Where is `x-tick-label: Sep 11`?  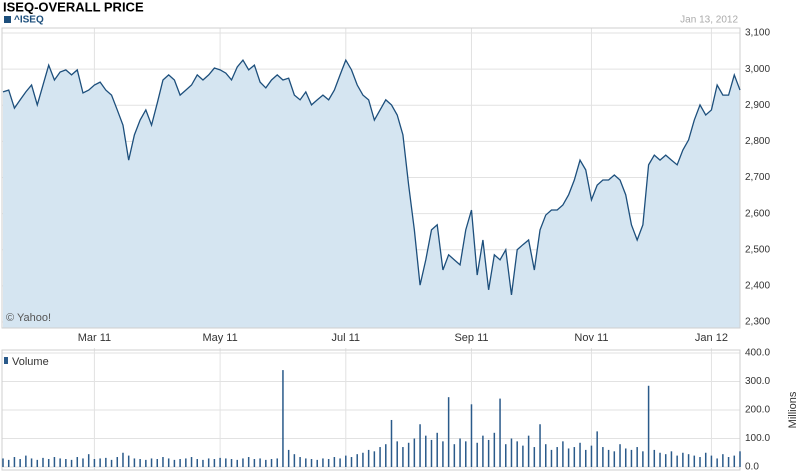 x-tick-label: Sep 11 is located at coordinates (471, 338).